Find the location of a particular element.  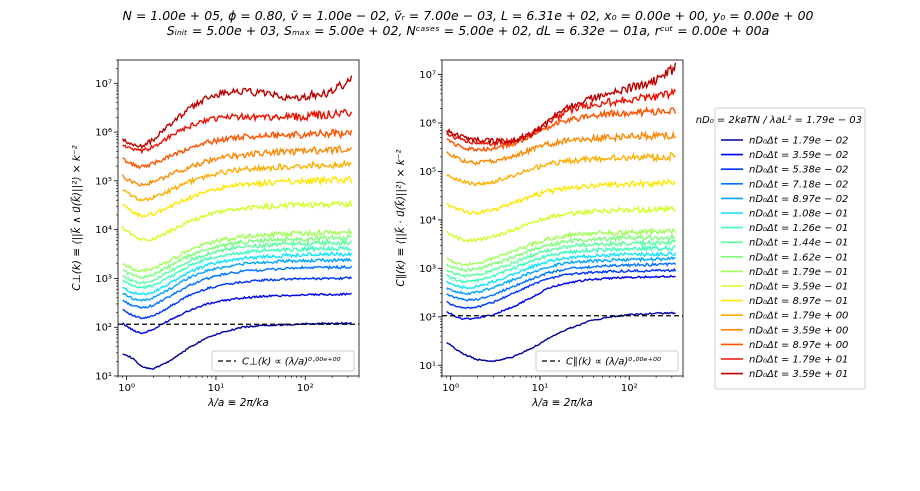

left-y-tick-label-4: 10⁴ is located at coordinates (103, 230).